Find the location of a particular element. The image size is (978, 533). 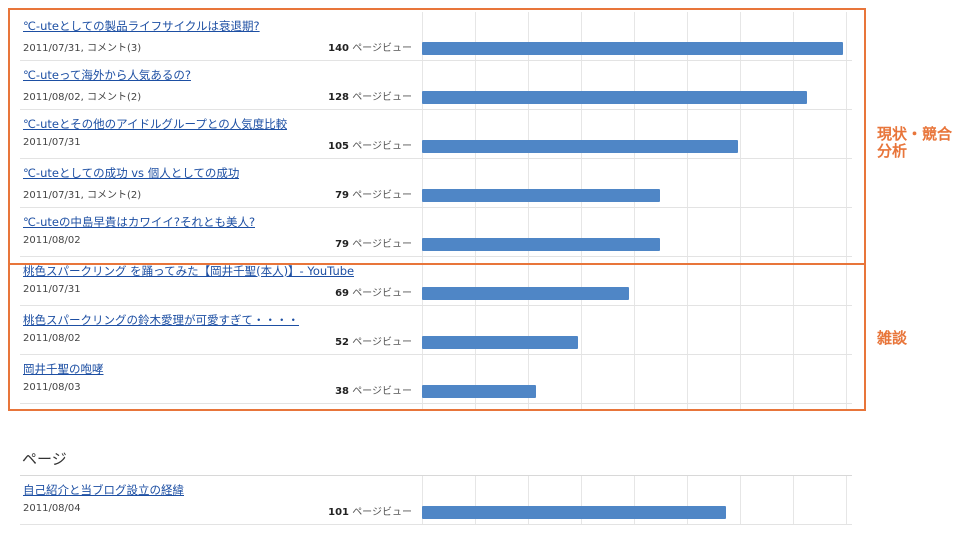

group-label-chat-line1: 雑談 is located at coordinates (892, 338).